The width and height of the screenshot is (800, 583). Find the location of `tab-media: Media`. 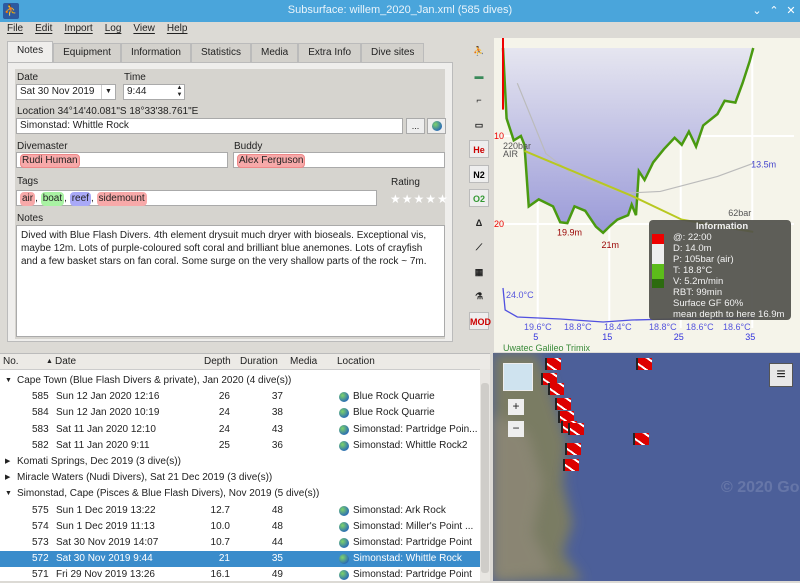

tab-media: Media is located at coordinates (274, 52).